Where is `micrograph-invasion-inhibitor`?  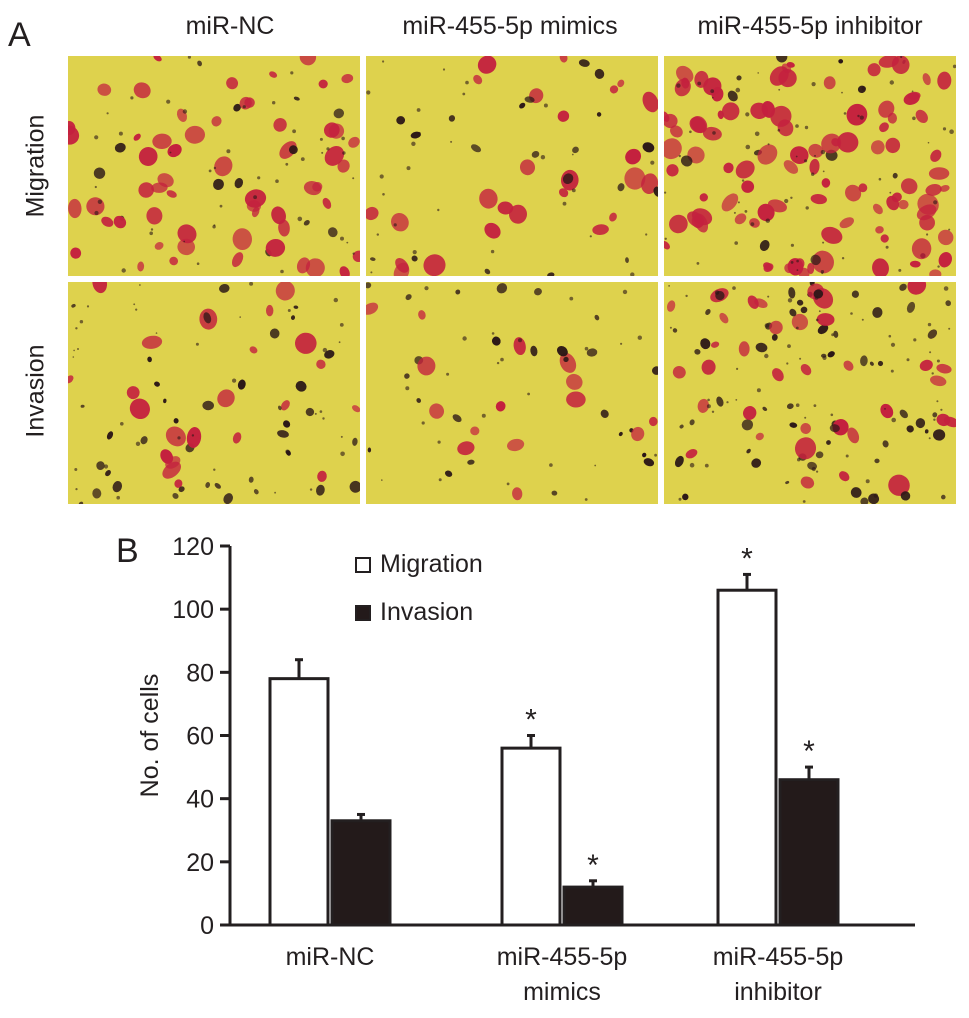 micrograph-invasion-inhibitor is located at coordinates (810, 393).